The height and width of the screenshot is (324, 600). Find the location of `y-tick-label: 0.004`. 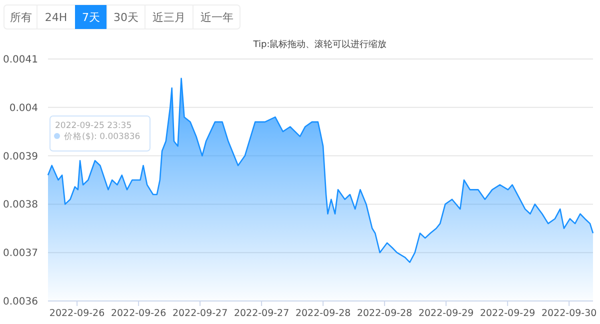

y-tick-label: 0.004 is located at coordinates (23, 108).